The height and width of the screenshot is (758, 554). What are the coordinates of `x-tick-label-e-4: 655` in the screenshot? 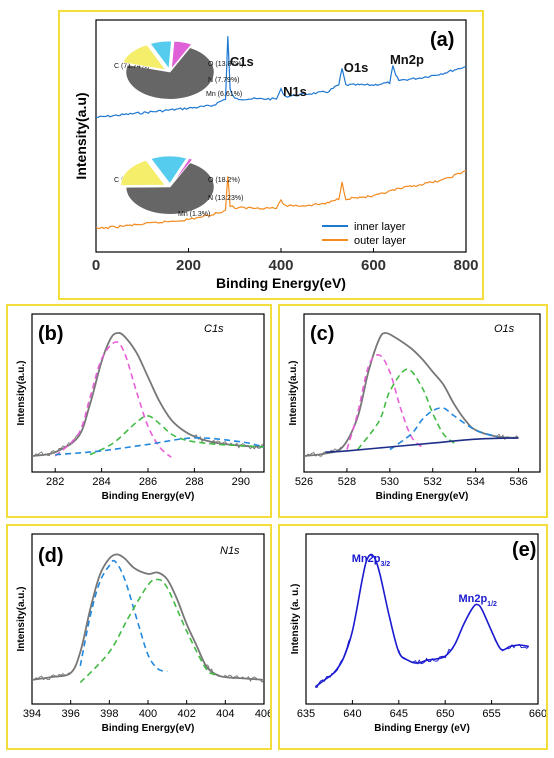 It's located at (491, 714).